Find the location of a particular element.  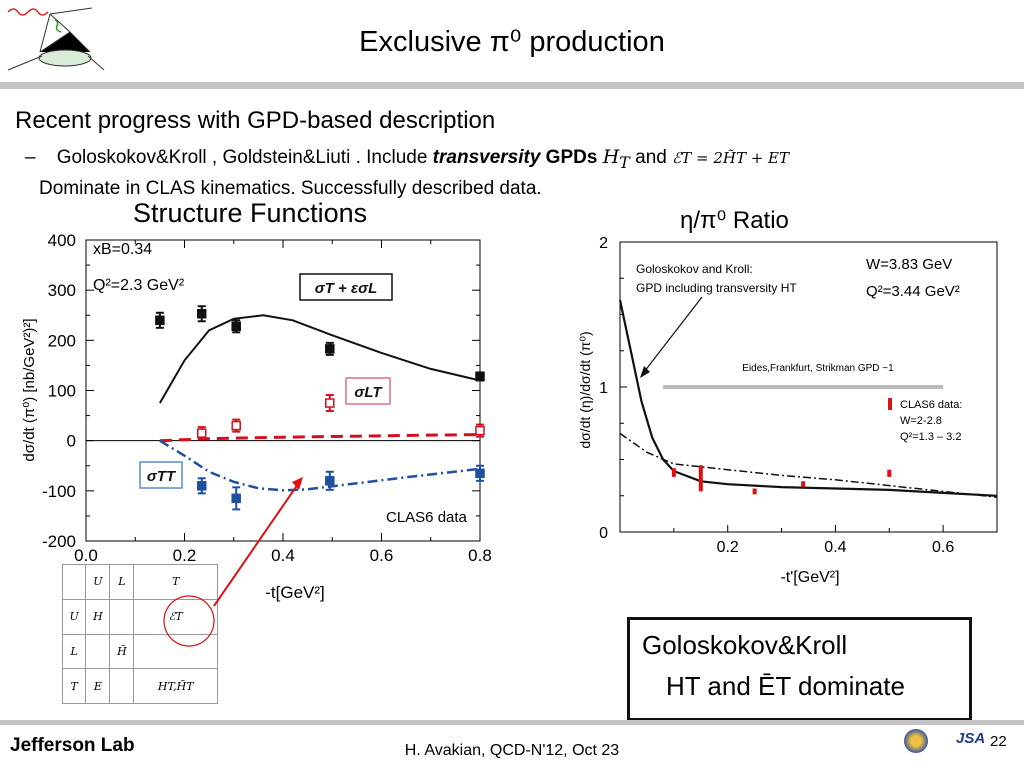

bullet-ht-sub: T is located at coordinates (624, 162).